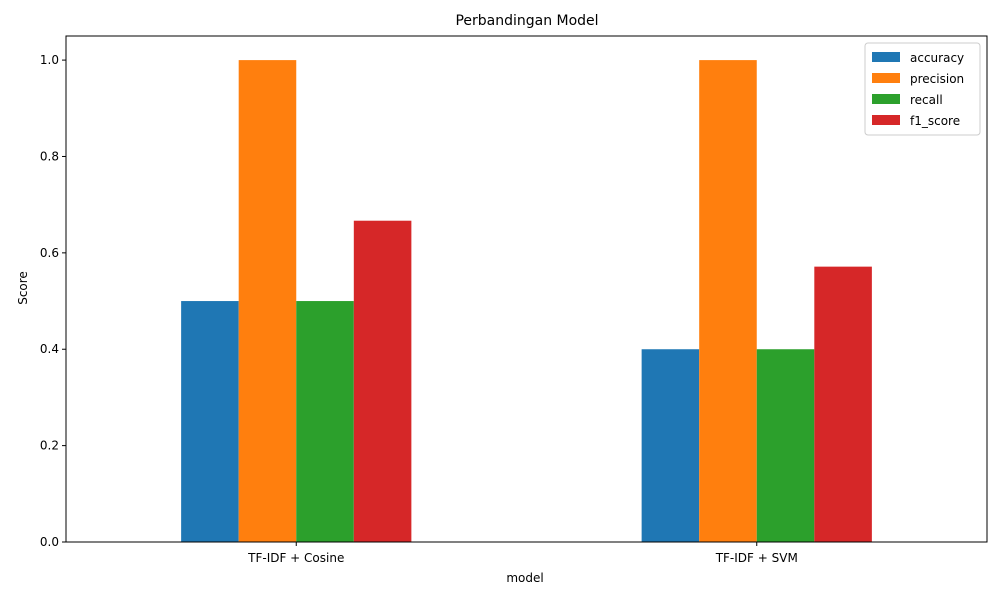  Describe the element at coordinates (756, 558) in the screenshot. I see `x-tick-label-1: TF-IDF + SVM` at that location.